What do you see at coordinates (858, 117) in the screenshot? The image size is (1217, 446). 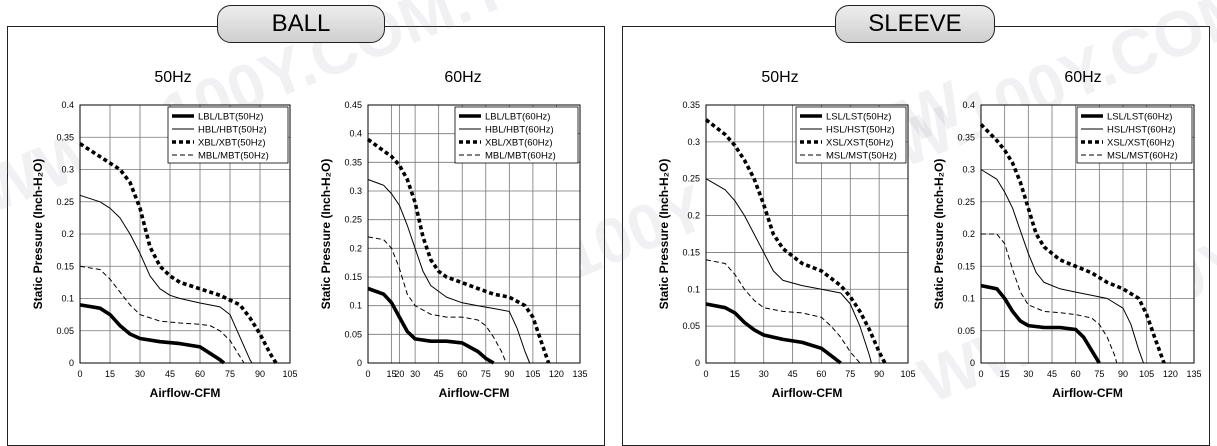 I see `legend-label: LSL/LST(50Hz)` at bounding box center [858, 117].